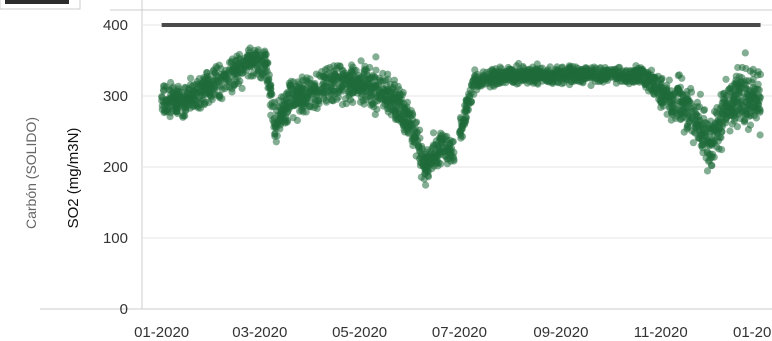  I want to click on x-tick-label: 03-2020, so click(259, 332).